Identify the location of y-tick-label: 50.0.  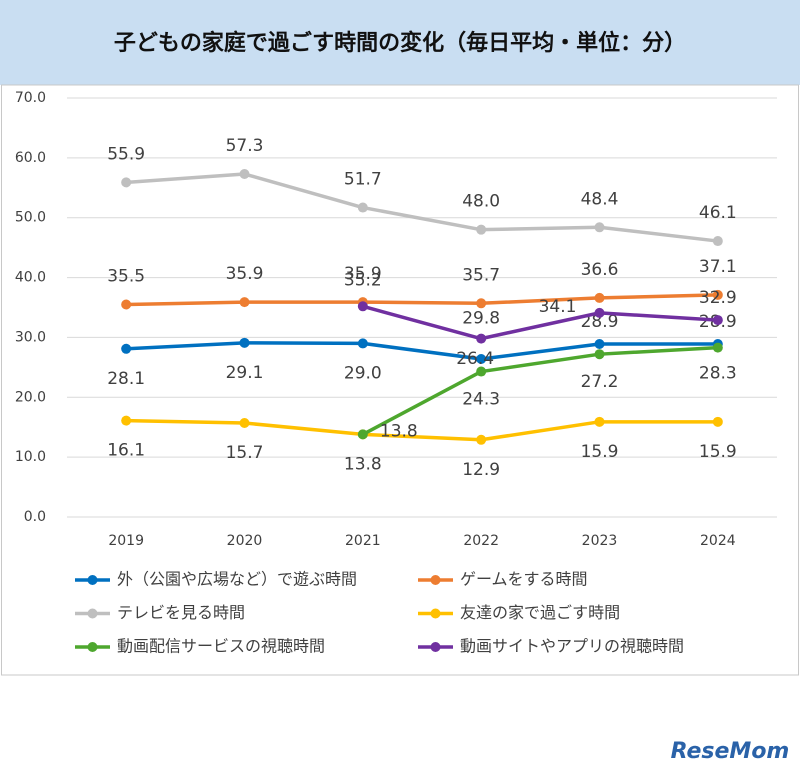
(30, 218).